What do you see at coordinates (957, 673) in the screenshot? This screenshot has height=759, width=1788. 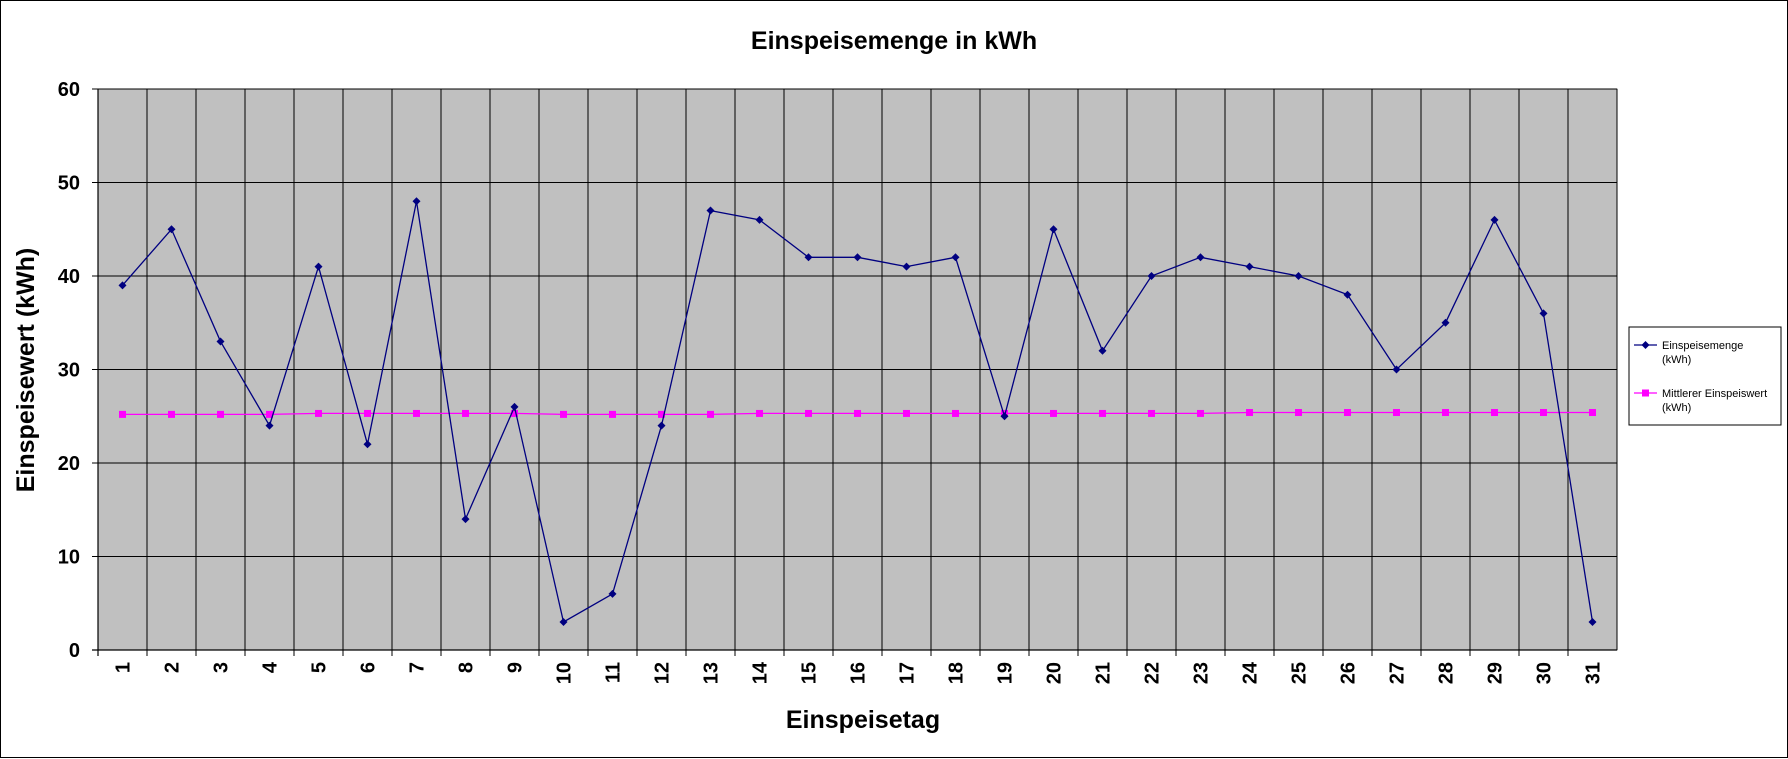 I see `x-tick-label: 18` at bounding box center [957, 673].